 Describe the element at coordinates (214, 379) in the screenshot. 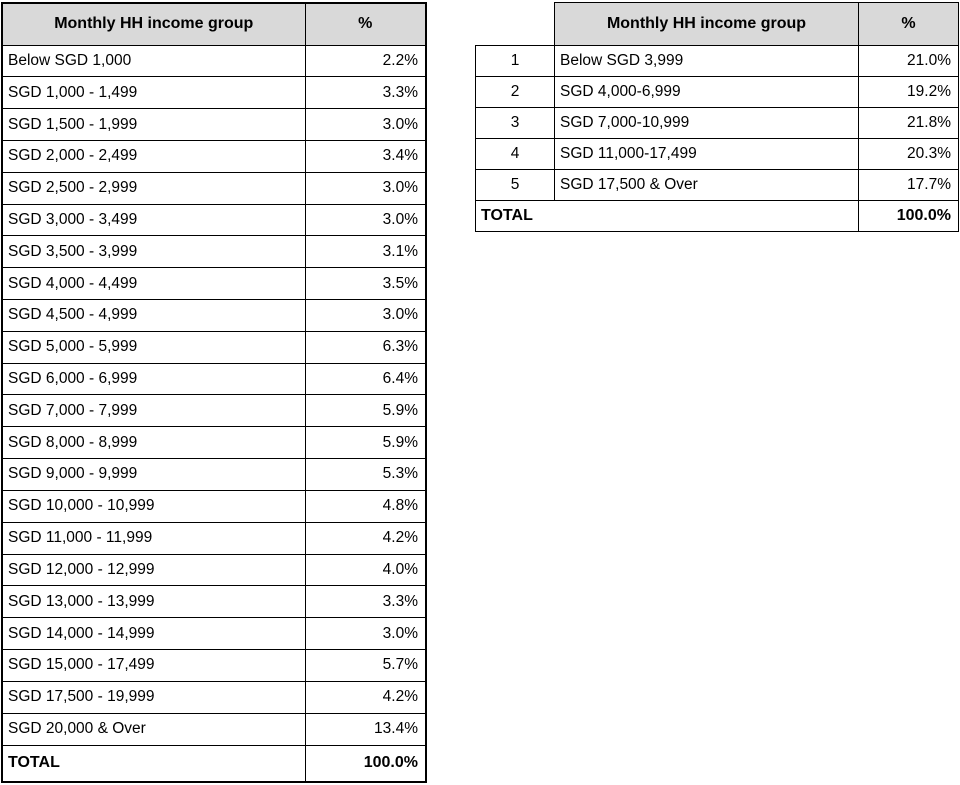

I see `table-row: SGD 6,000 - 6,999 6.4%` at that location.